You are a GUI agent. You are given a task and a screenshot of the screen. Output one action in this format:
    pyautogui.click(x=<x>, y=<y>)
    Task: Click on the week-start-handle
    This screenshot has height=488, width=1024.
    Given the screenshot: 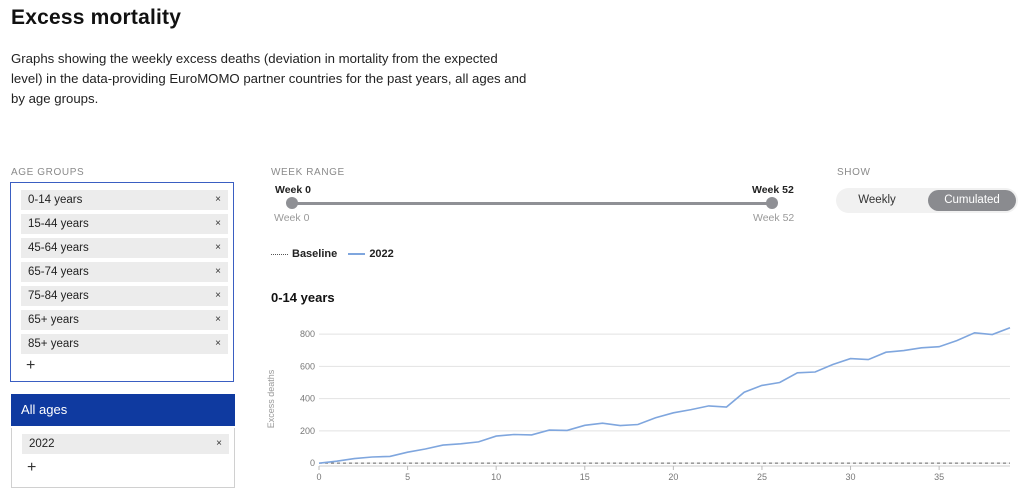 What is the action you would take?
    pyautogui.click(x=292, y=203)
    